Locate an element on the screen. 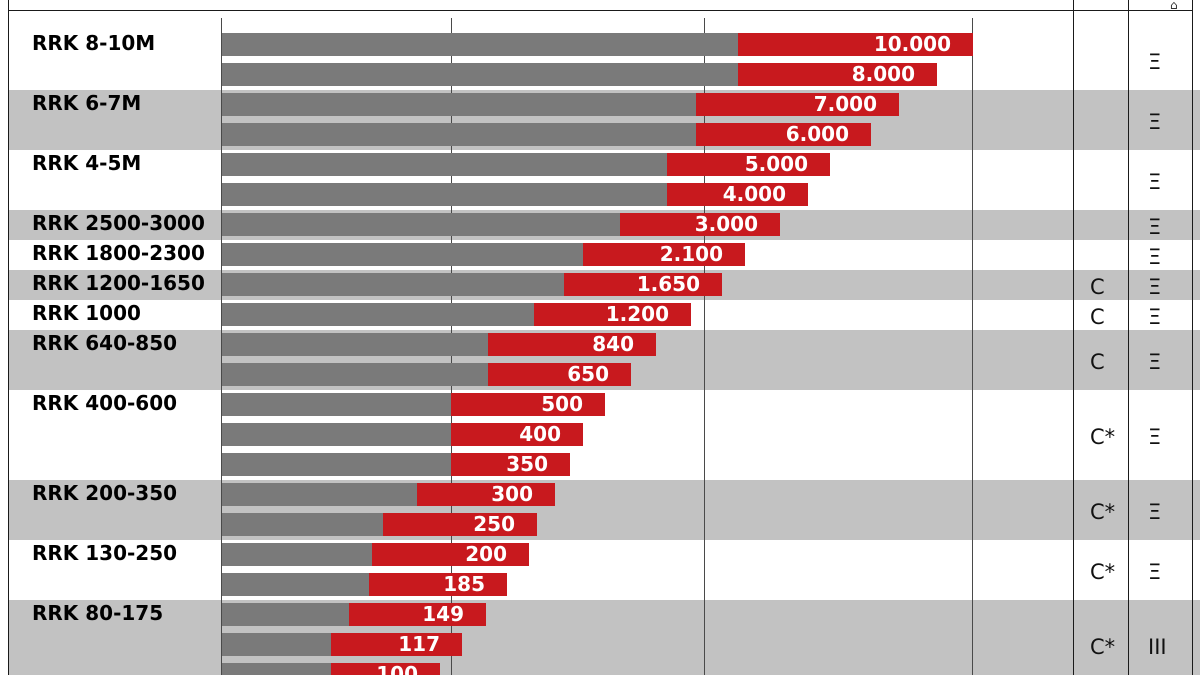  bar: 4.000 is located at coordinates (515, 194).